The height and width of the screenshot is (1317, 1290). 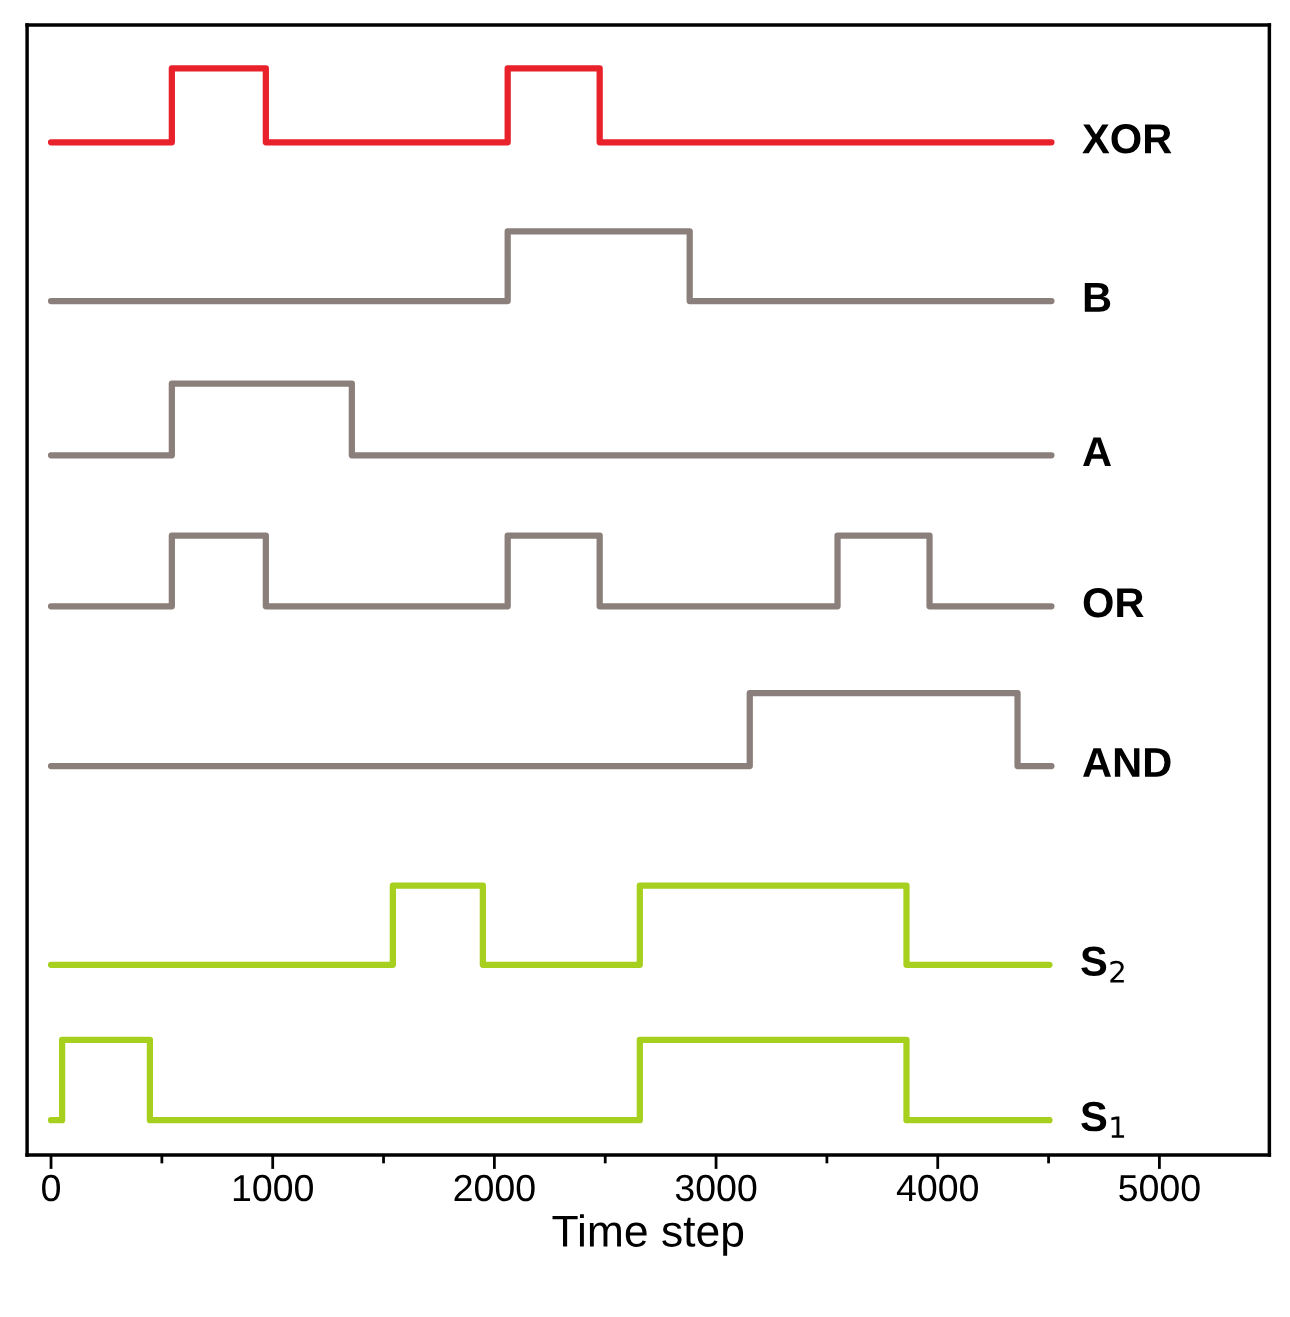 I want to click on x-tick-label: 2000, so click(x=494, y=1188).